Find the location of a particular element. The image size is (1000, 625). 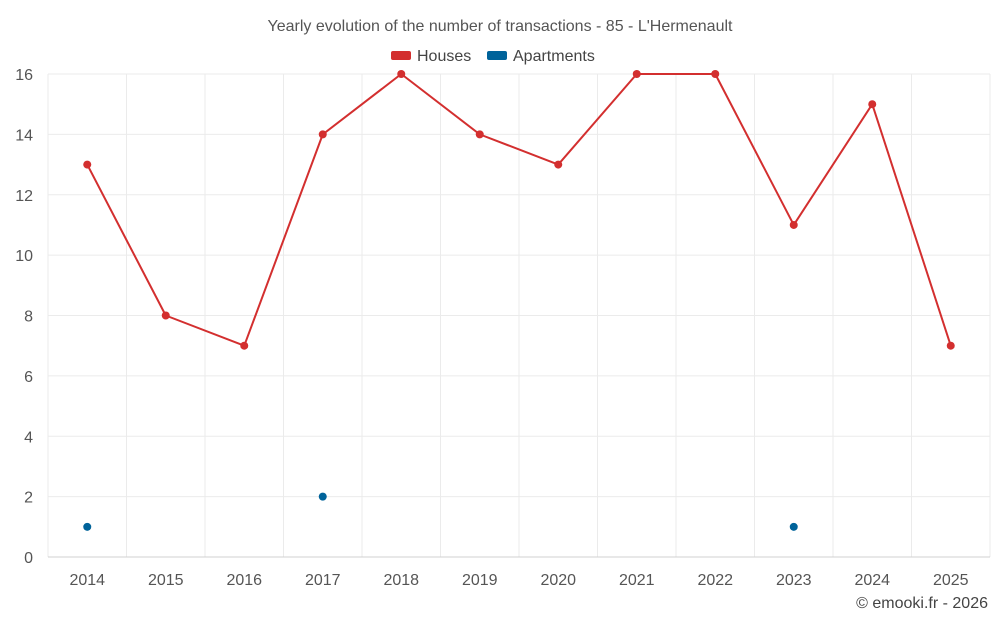

y-tick-label: 10 is located at coordinates (24, 256).